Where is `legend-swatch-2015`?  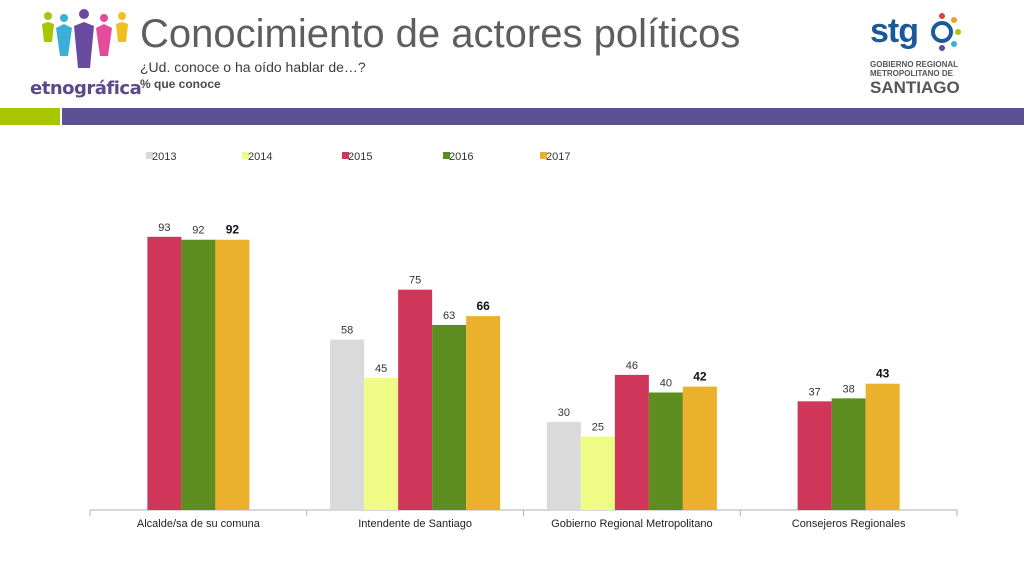
legend-swatch-2015 is located at coordinates (345, 155).